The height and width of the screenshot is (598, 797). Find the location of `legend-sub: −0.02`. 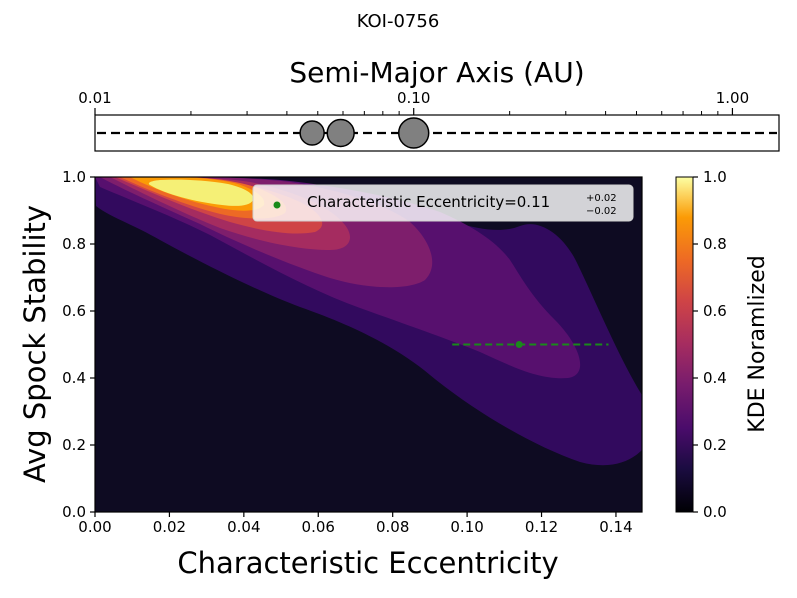

legend-sub: −0.02 is located at coordinates (601, 211).